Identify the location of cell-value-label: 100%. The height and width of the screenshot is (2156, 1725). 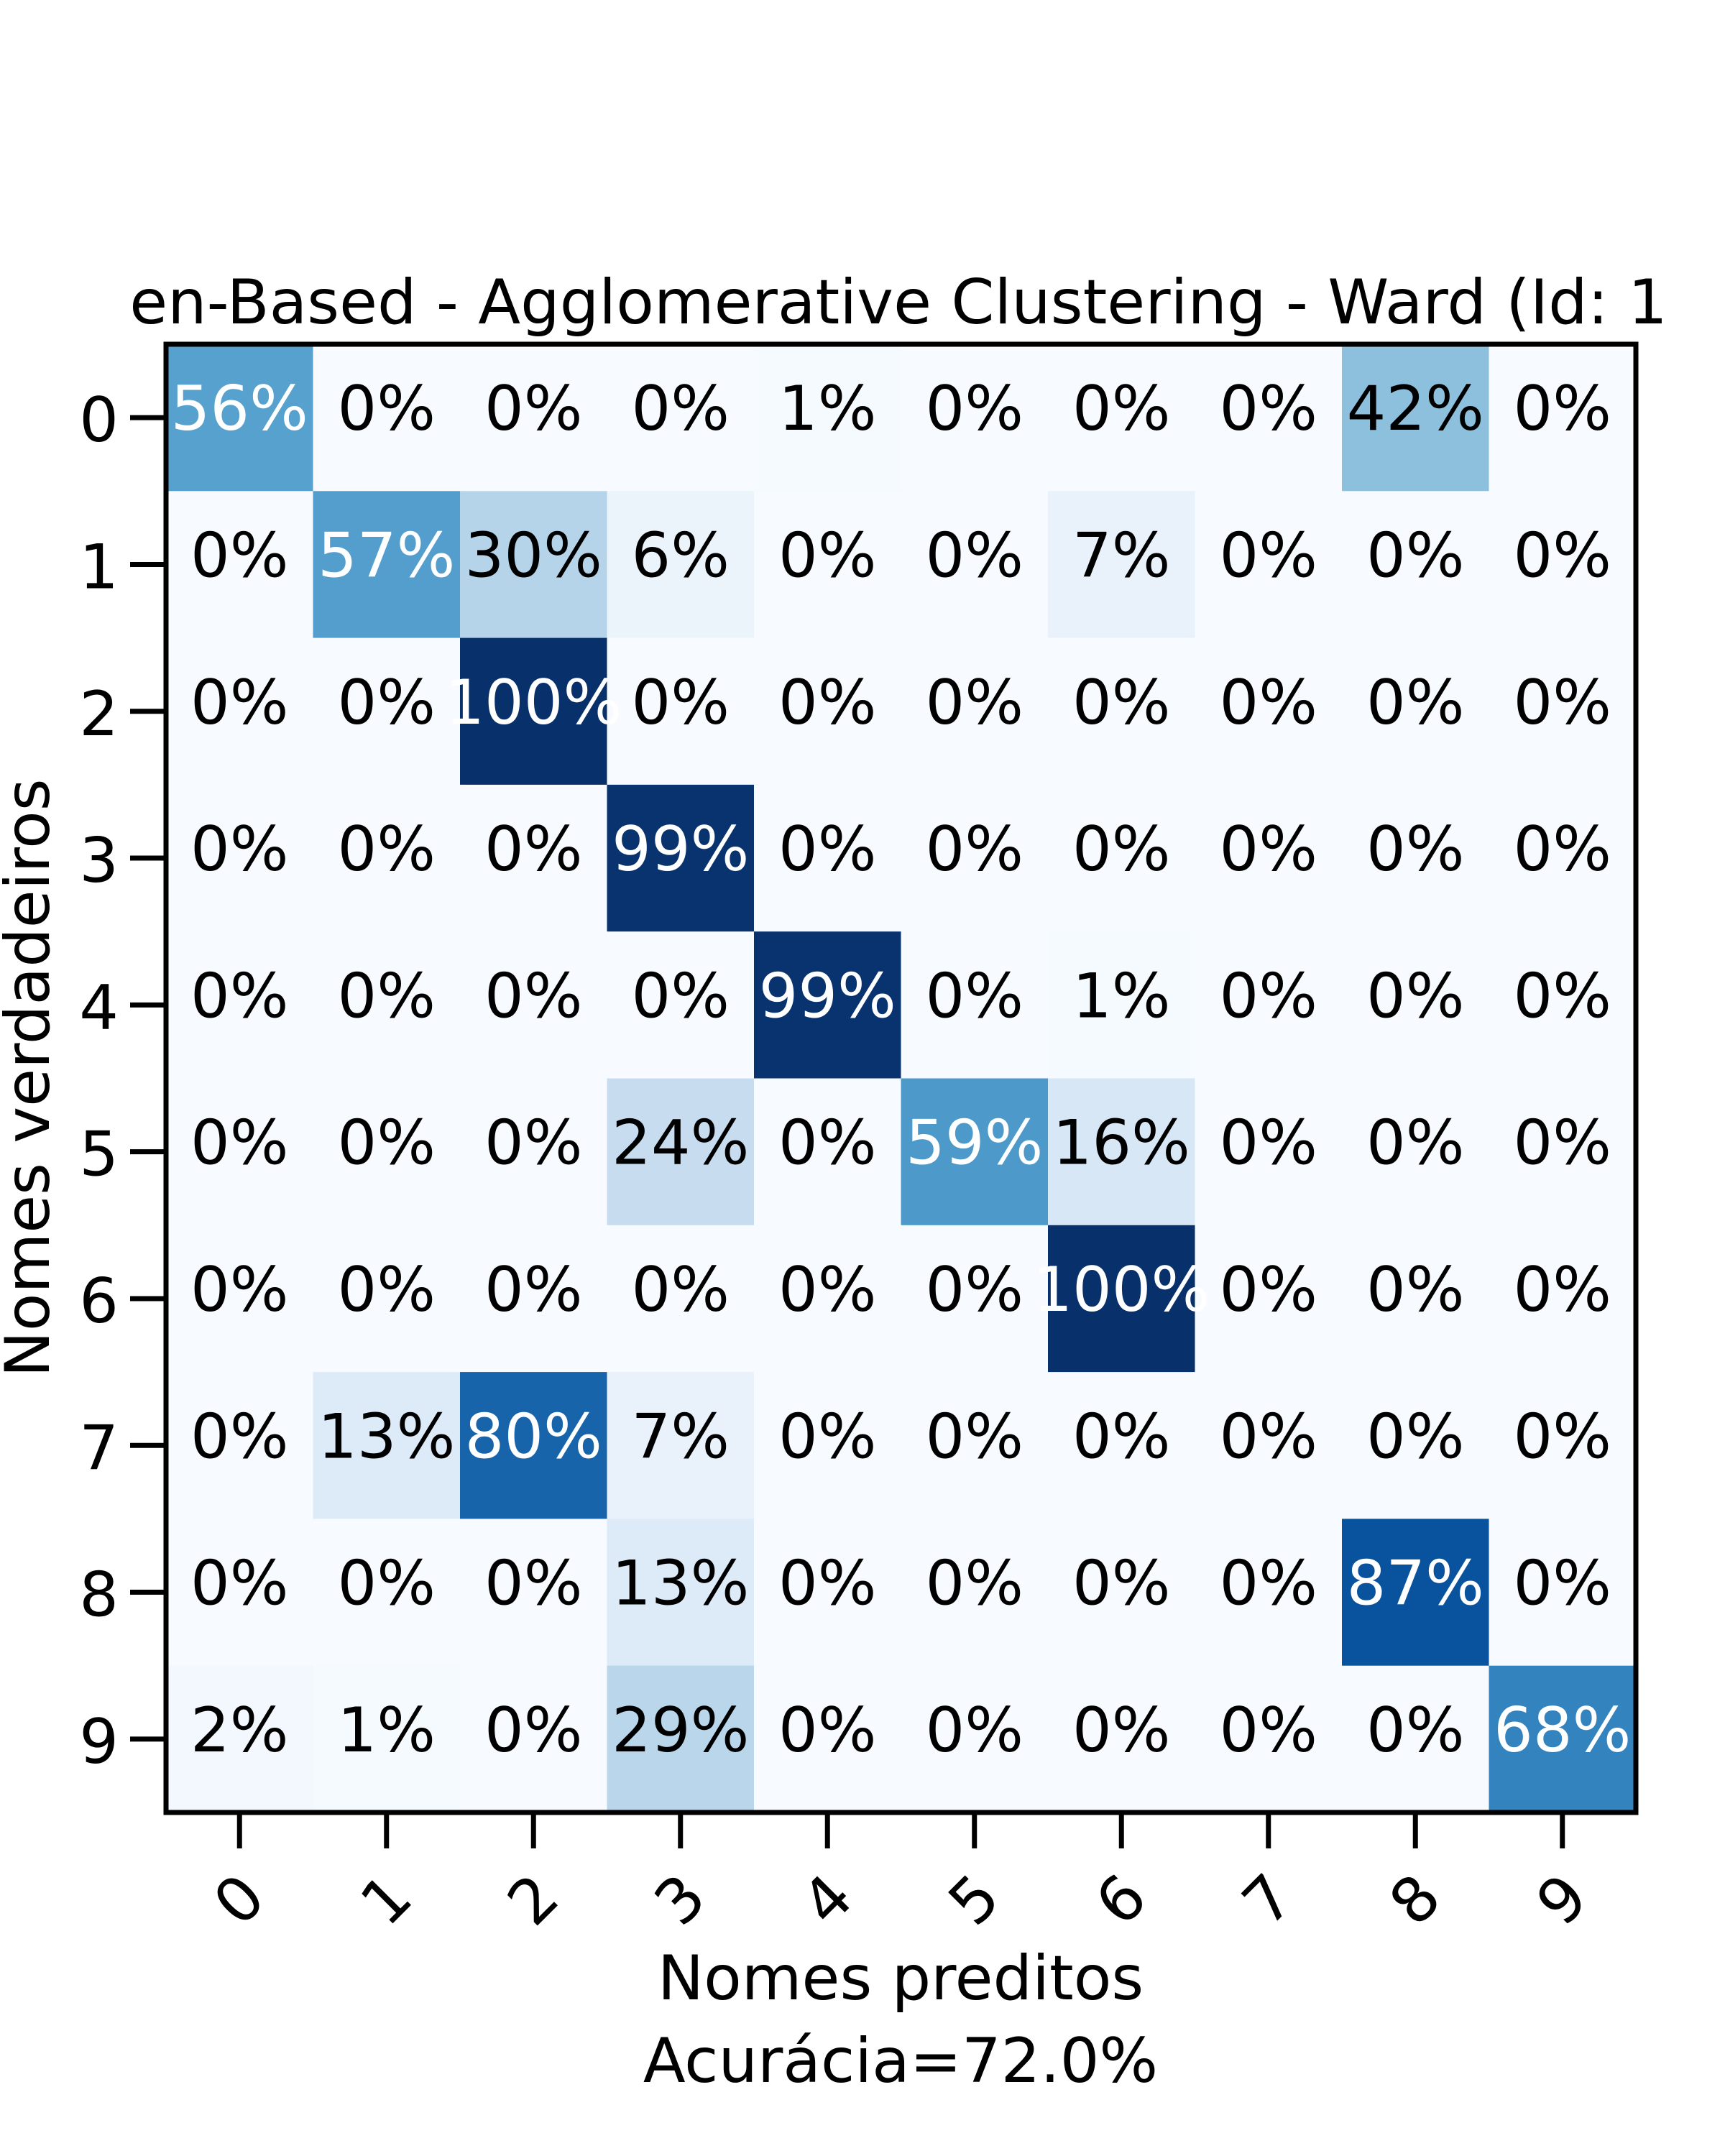
(533, 703).